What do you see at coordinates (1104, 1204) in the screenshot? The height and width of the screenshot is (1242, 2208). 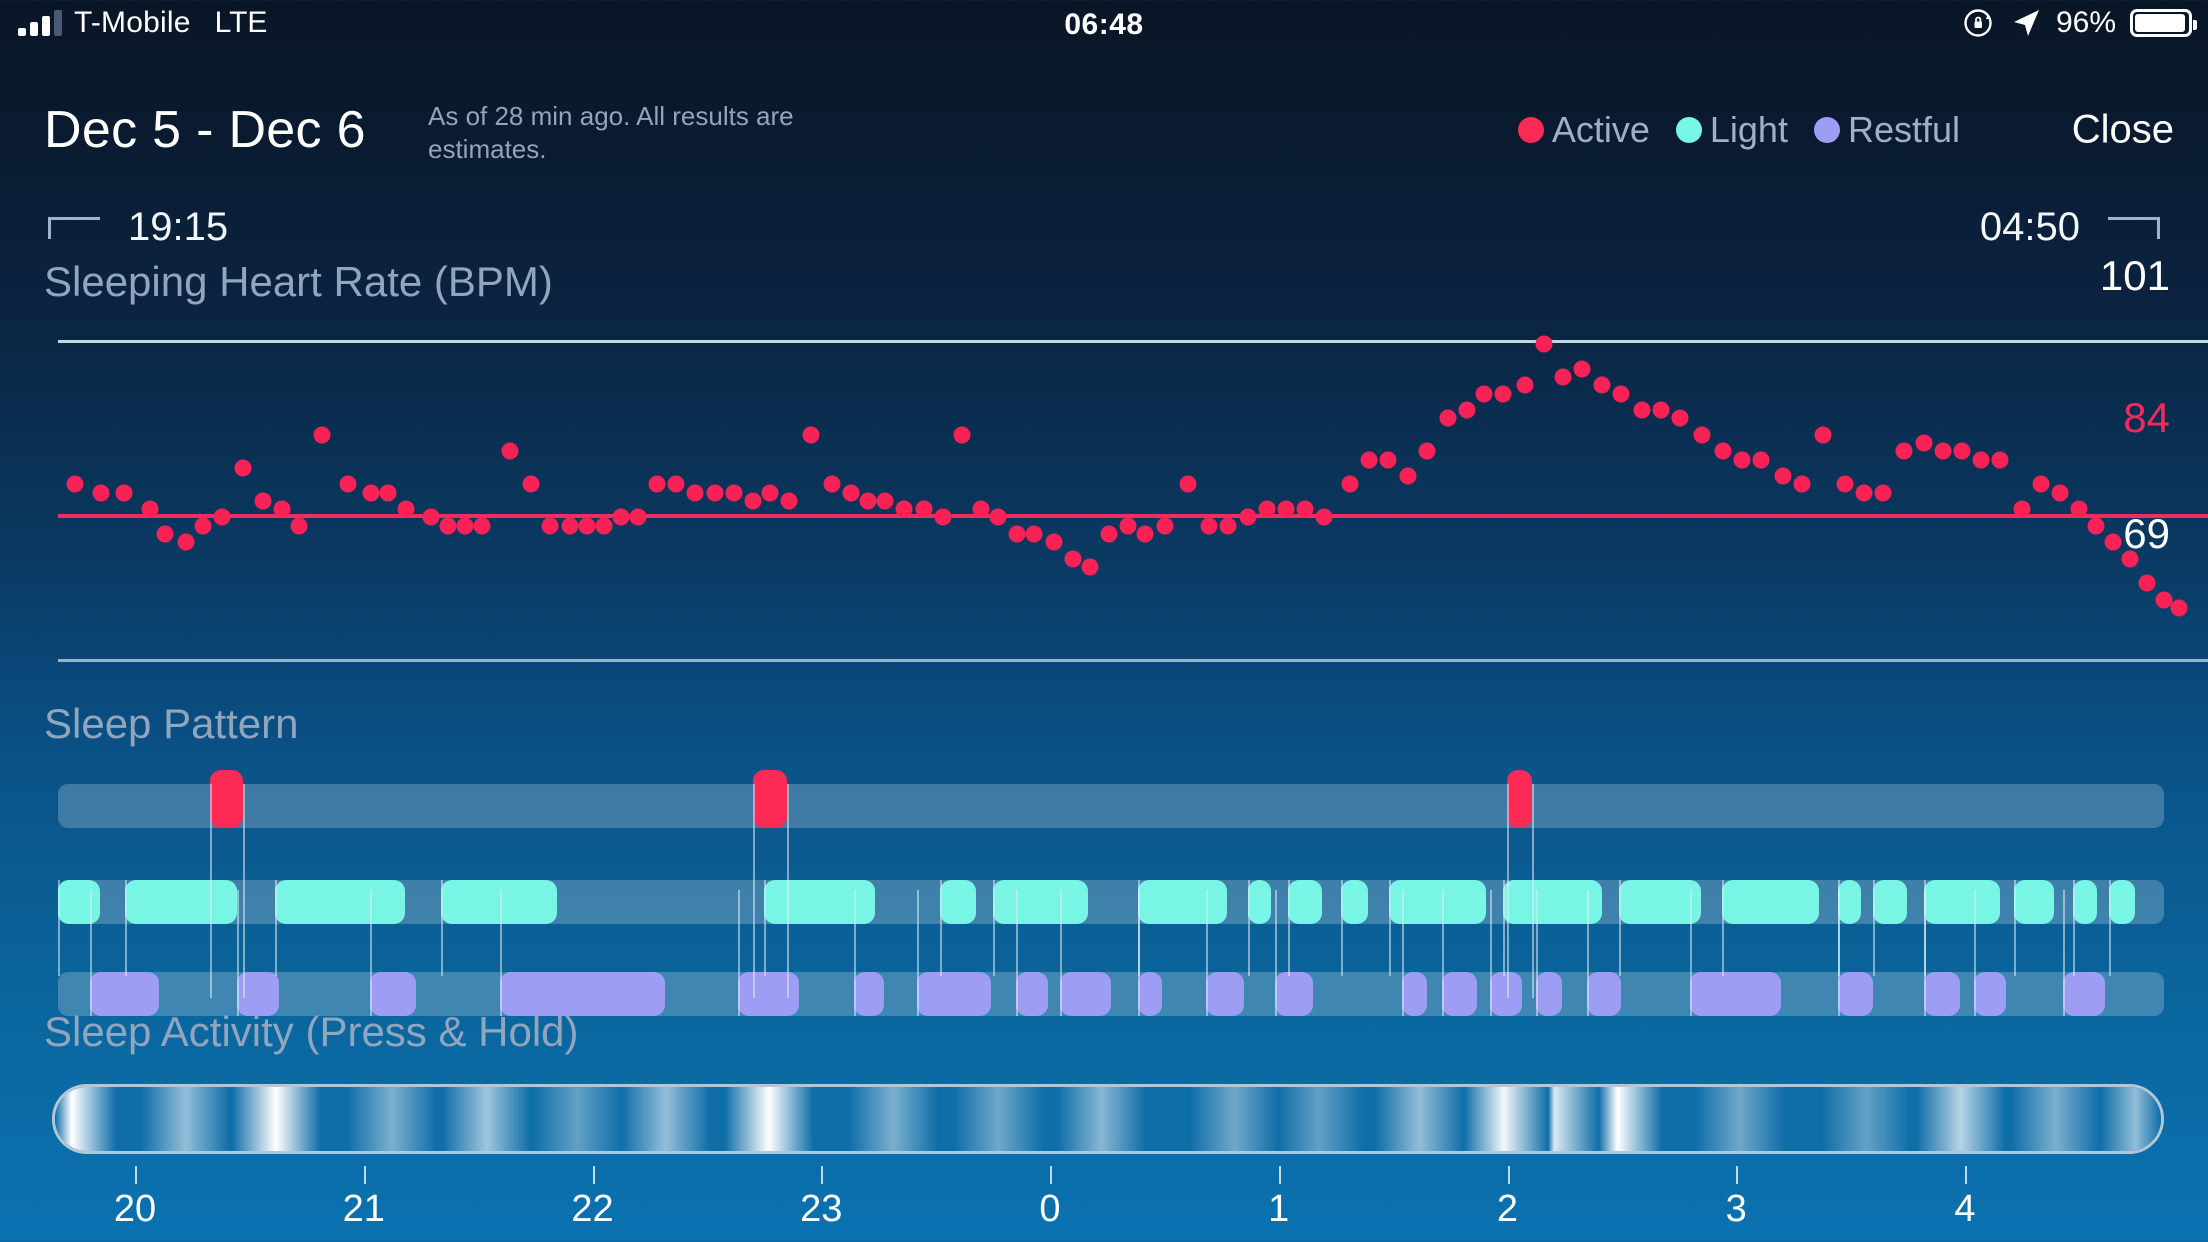 I see `time-axis: 20 21 22 23 0 1 2 3 4` at bounding box center [1104, 1204].